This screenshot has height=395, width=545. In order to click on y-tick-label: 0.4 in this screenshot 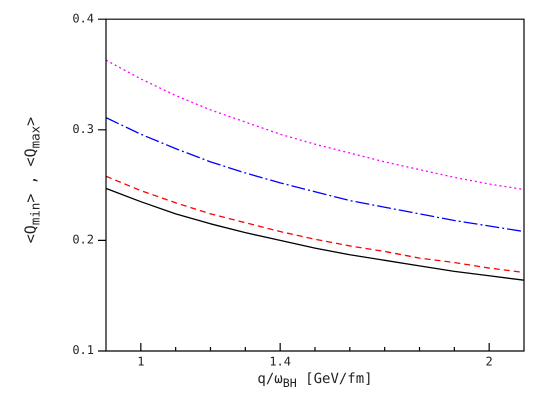, I will do `click(83, 18)`.